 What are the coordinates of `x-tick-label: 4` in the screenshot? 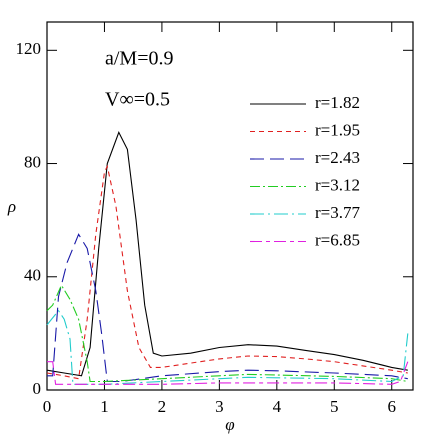 It's located at (277, 406).